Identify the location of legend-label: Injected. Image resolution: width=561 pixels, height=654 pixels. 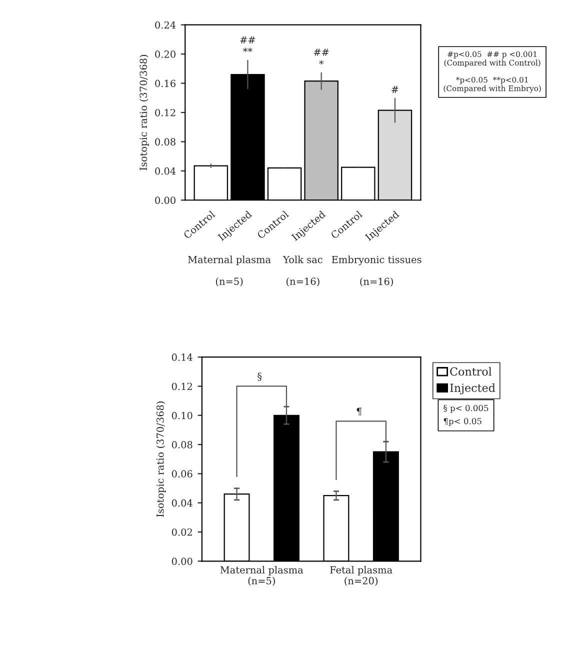
(473, 388).